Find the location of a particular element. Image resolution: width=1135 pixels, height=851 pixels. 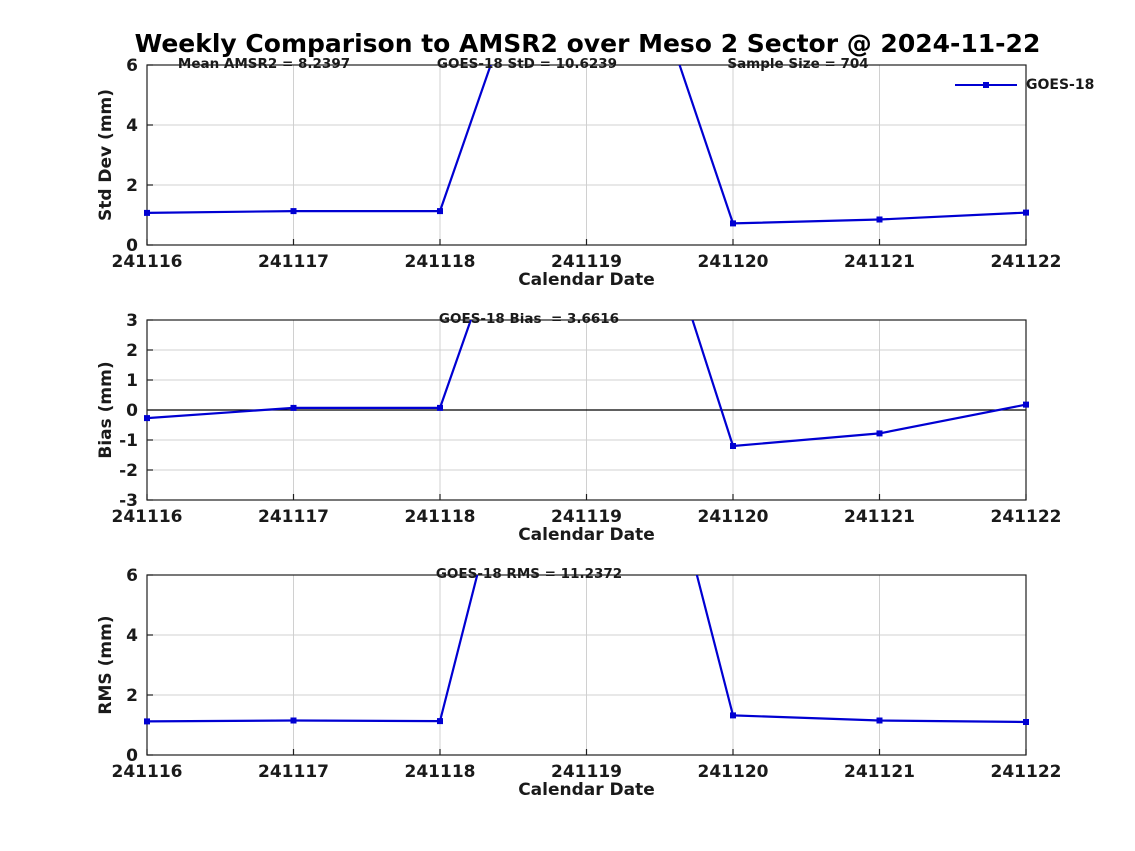

y-axis-label-bias: Bias (mm) is located at coordinates (106, 410).